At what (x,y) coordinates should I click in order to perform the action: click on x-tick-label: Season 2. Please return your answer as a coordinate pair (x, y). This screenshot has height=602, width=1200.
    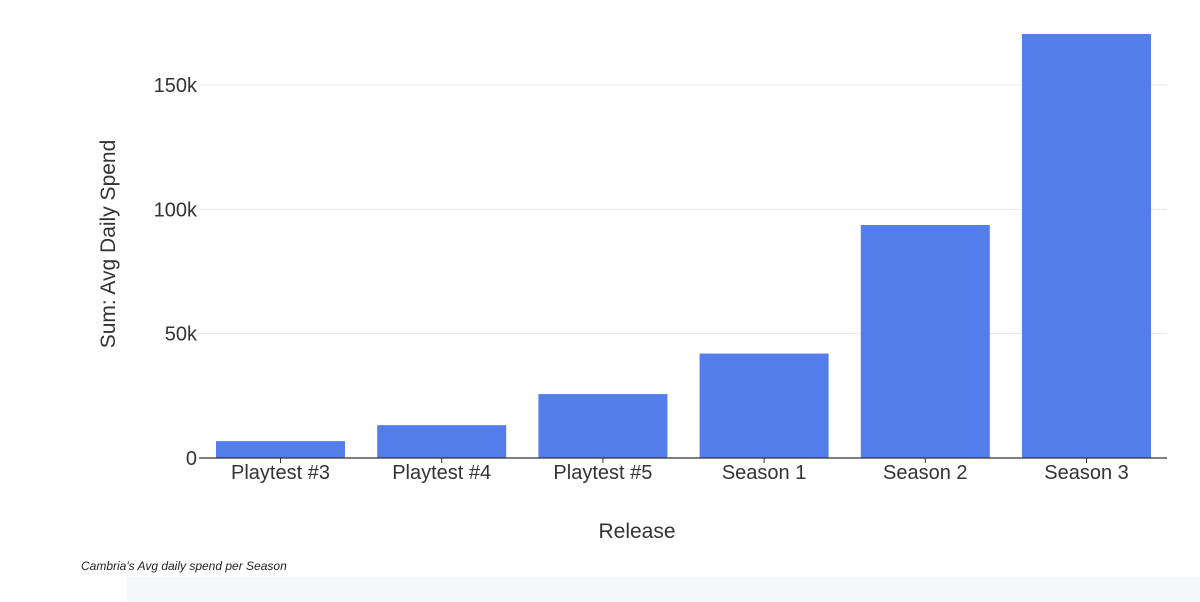
    Looking at the image, I should click on (925, 473).